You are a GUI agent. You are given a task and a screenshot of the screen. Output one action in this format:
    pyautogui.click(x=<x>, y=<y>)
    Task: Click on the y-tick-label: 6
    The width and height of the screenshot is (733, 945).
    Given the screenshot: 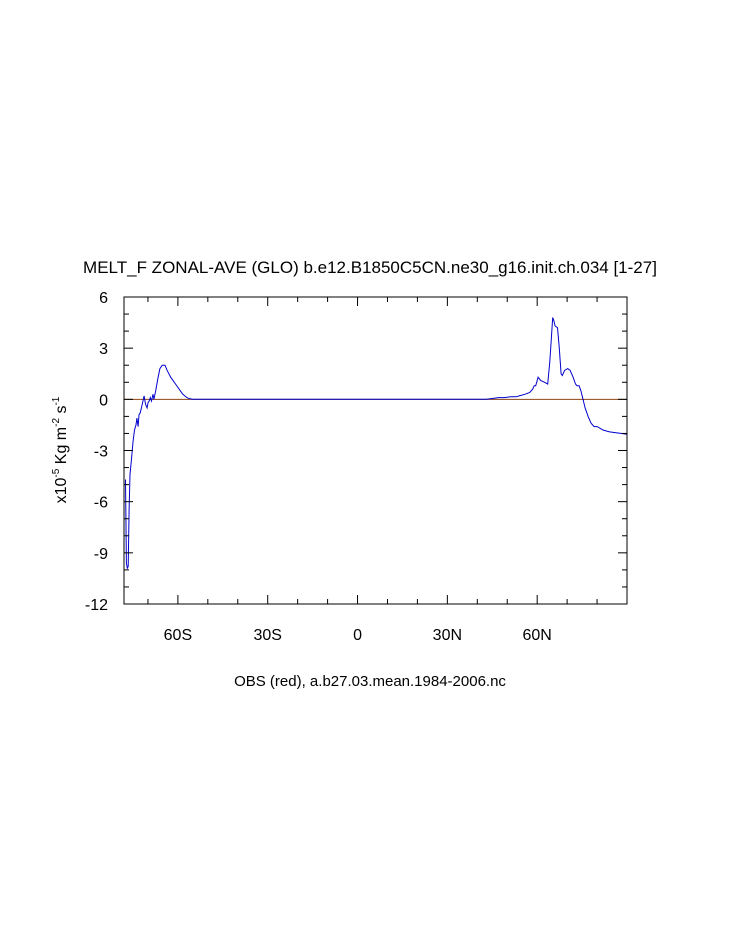 What is the action you would take?
    pyautogui.click(x=103, y=298)
    